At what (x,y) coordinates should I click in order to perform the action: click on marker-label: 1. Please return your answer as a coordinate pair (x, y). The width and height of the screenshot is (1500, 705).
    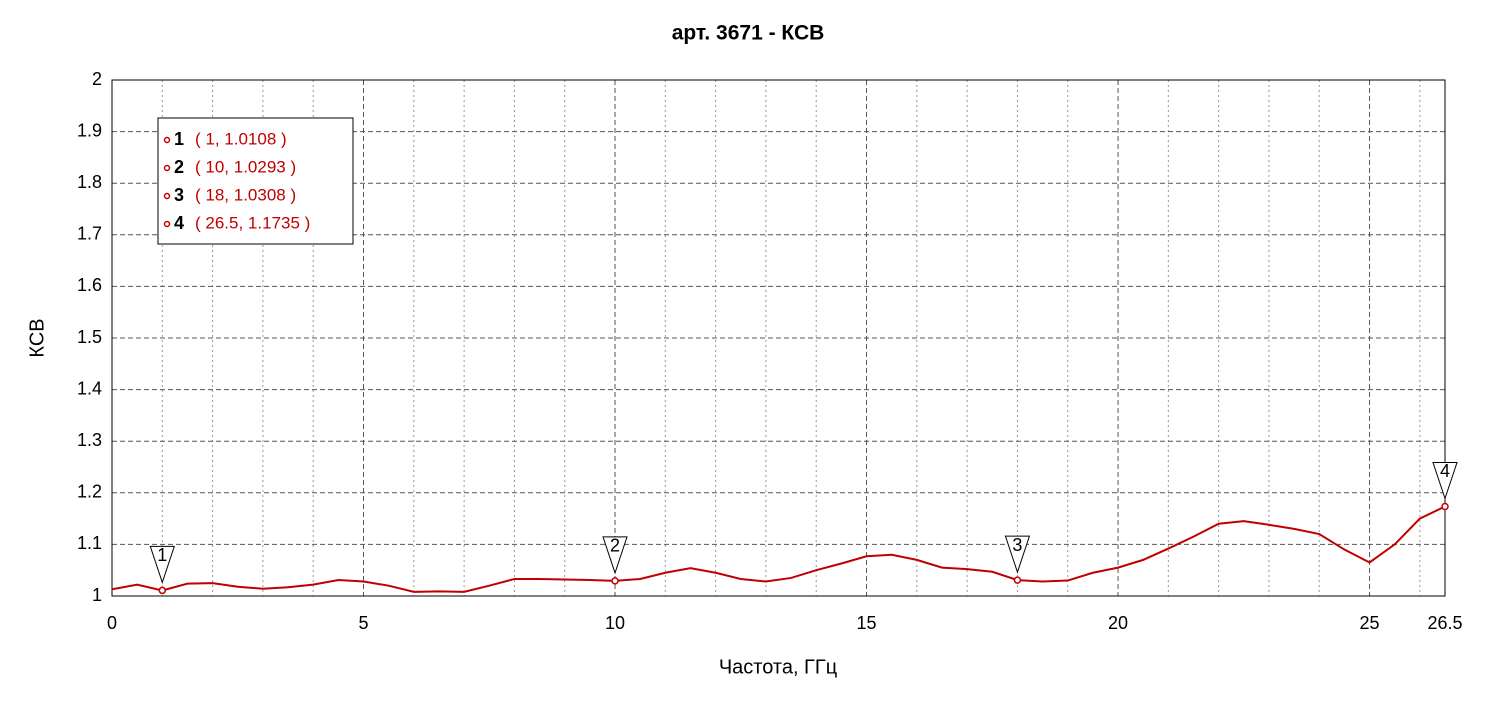
    Looking at the image, I should click on (162, 555).